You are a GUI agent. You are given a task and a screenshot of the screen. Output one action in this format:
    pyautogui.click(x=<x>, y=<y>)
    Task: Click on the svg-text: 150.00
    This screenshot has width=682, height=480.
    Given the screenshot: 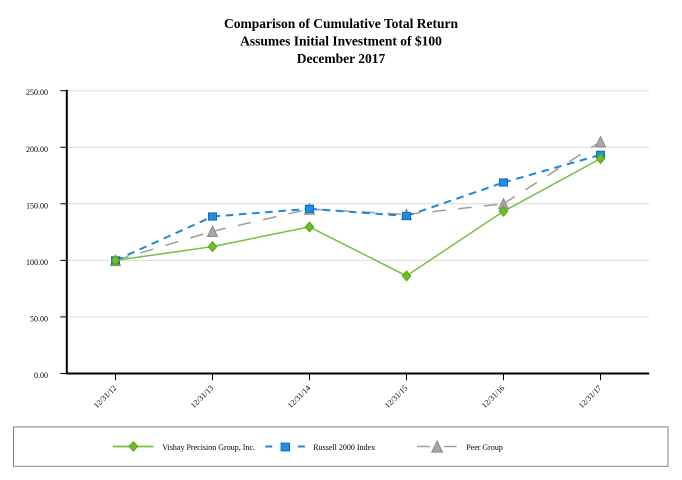 What is the action you would take?
    pyautogui.click(x=37, y=205)
    